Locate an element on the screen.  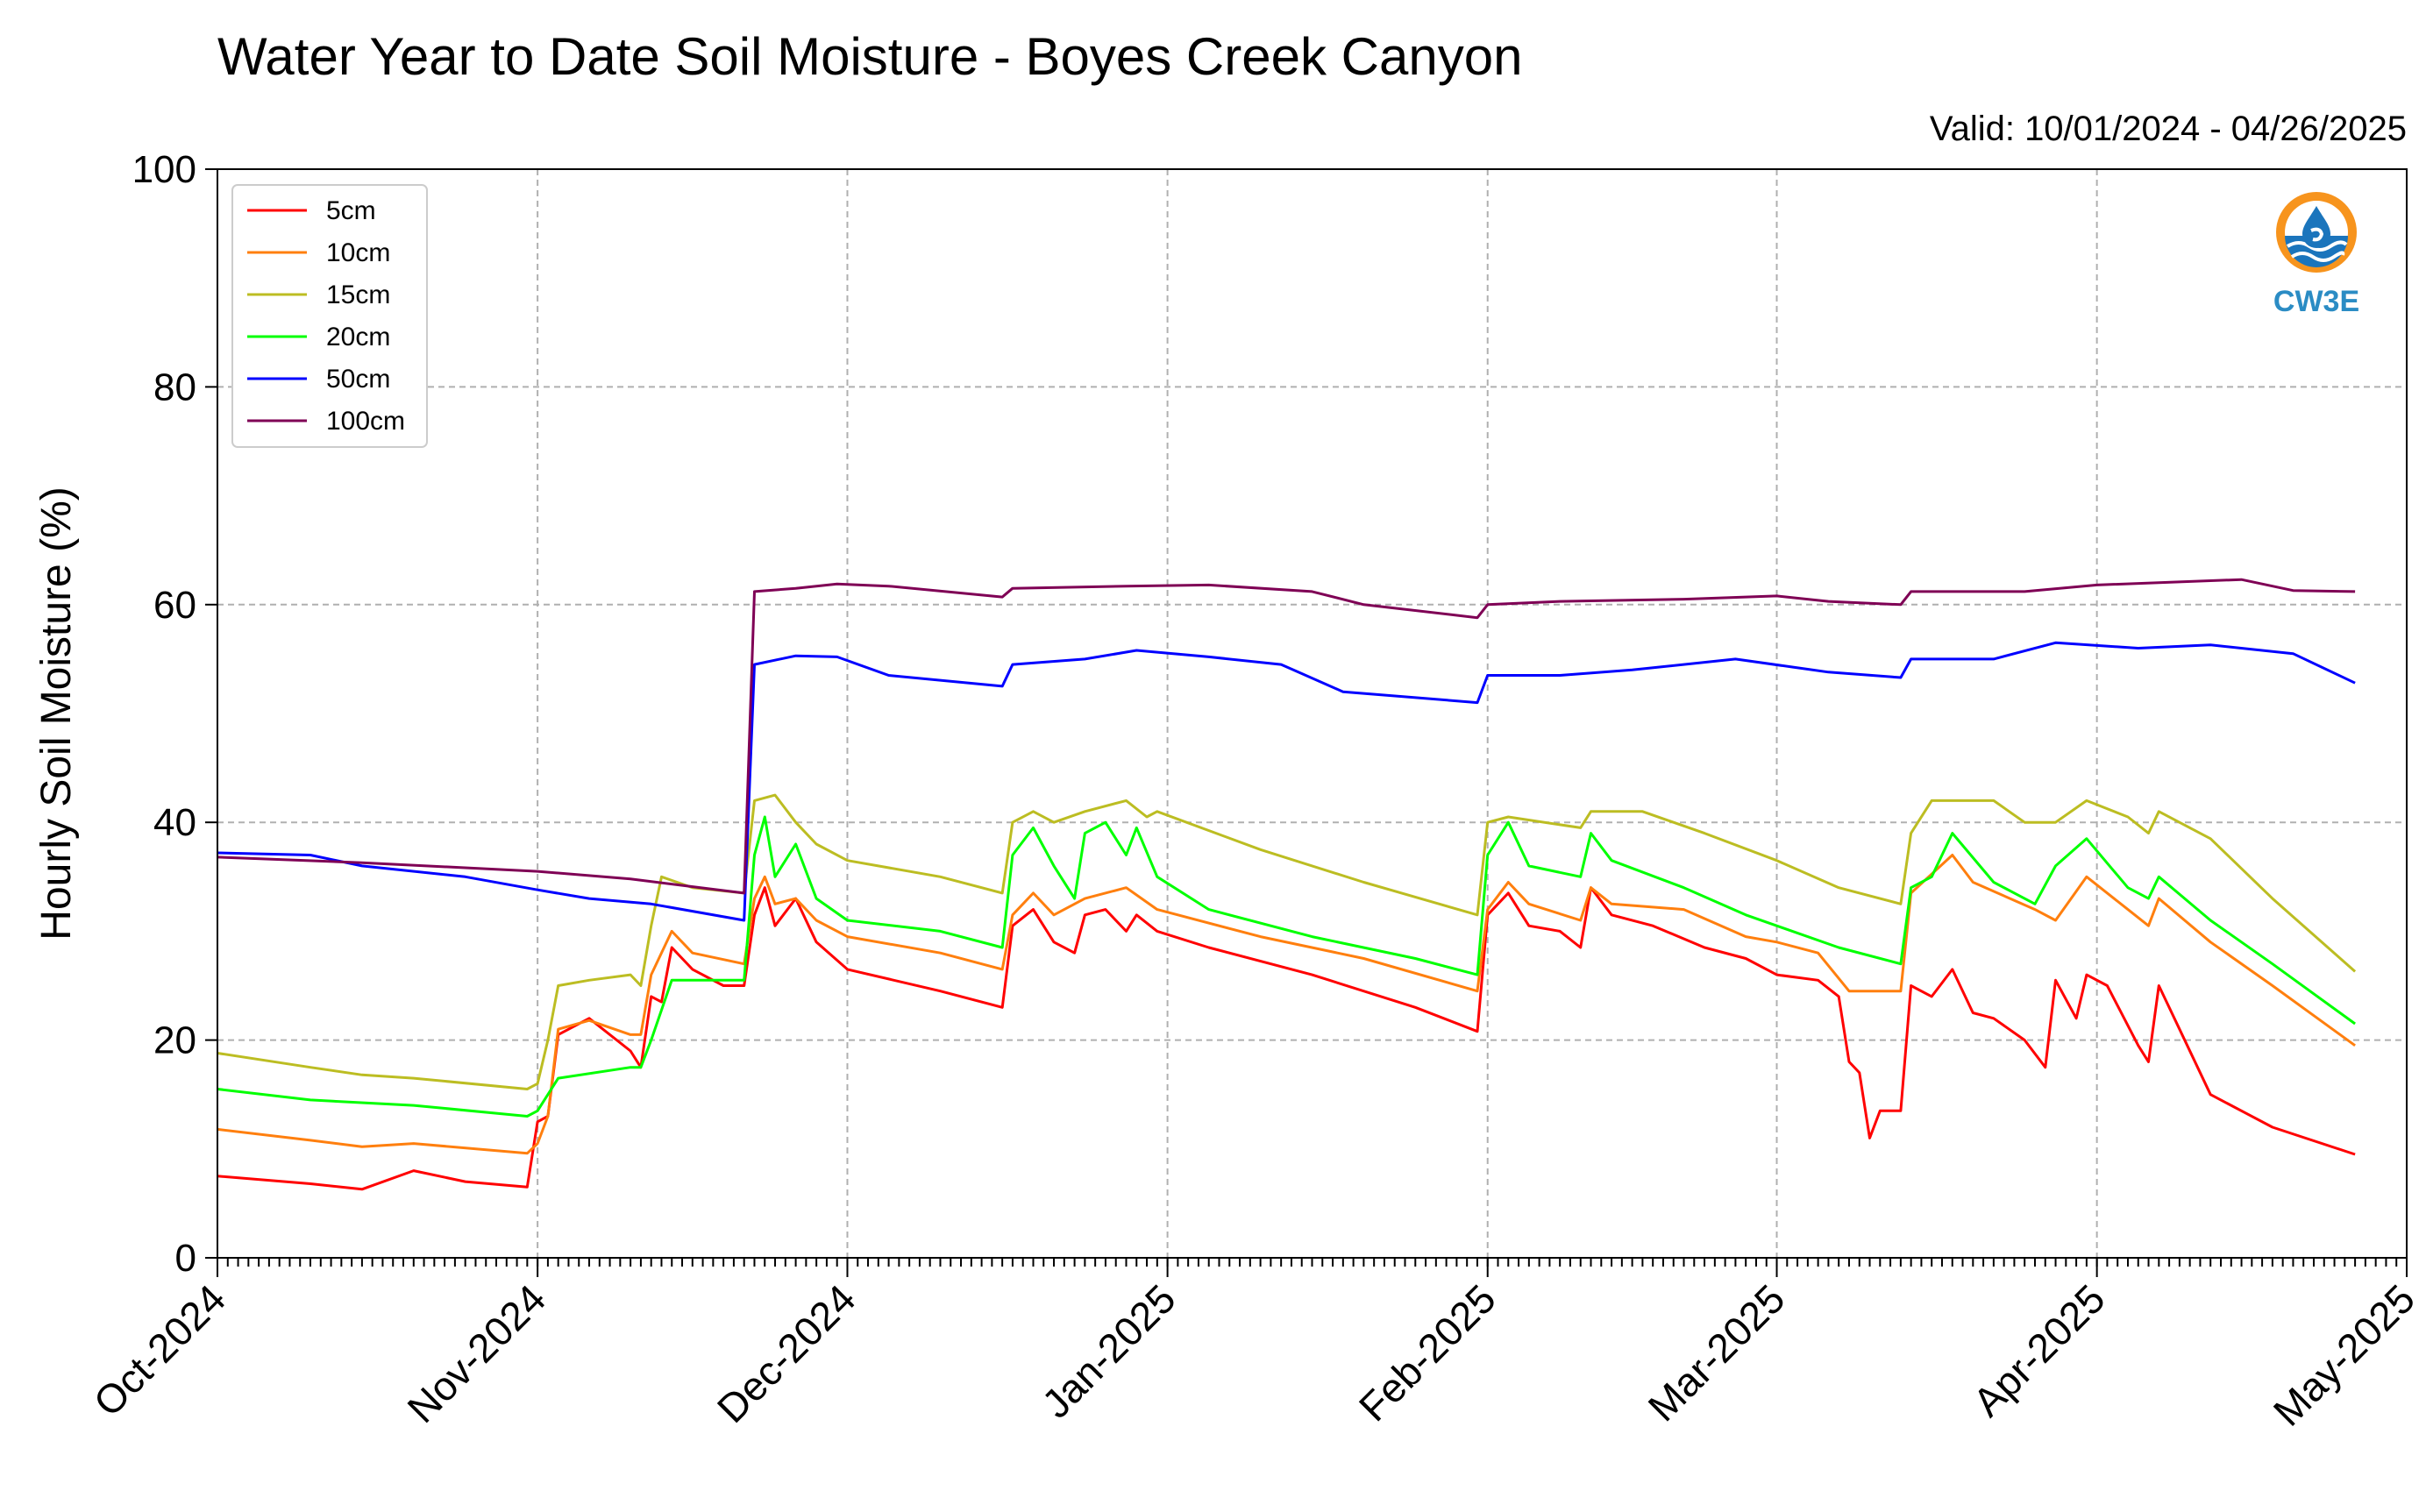
logo-droplet-icon is located at coordinates (2316, 227).